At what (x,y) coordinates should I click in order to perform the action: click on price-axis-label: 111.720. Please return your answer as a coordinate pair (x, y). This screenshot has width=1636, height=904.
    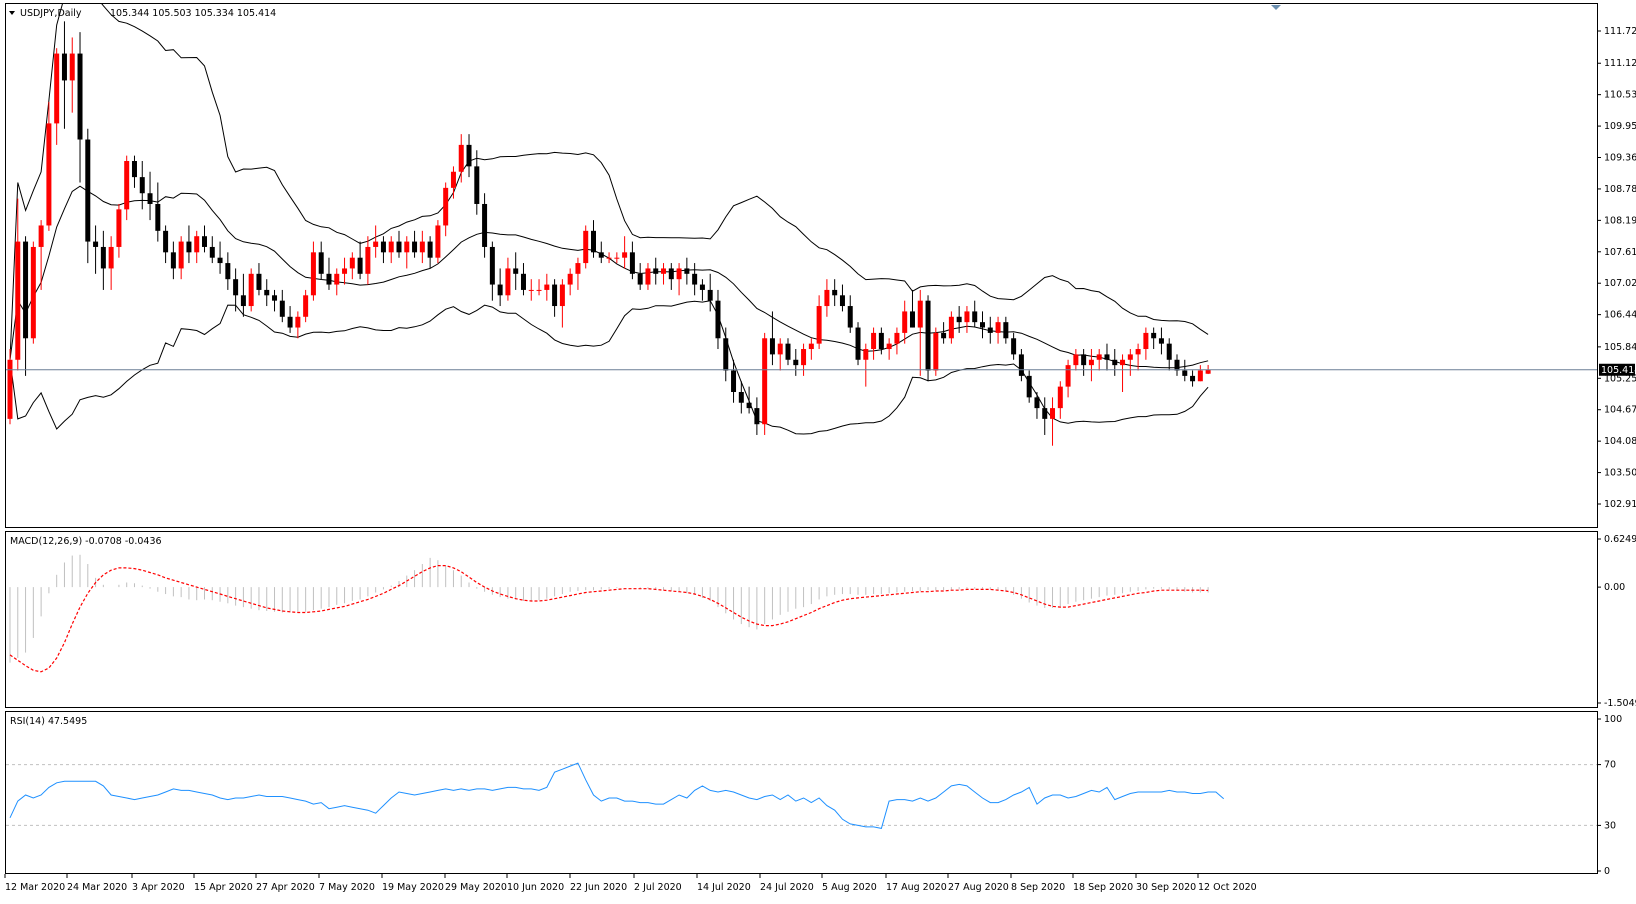
    Looking at the image, I should click on (1620, 31).